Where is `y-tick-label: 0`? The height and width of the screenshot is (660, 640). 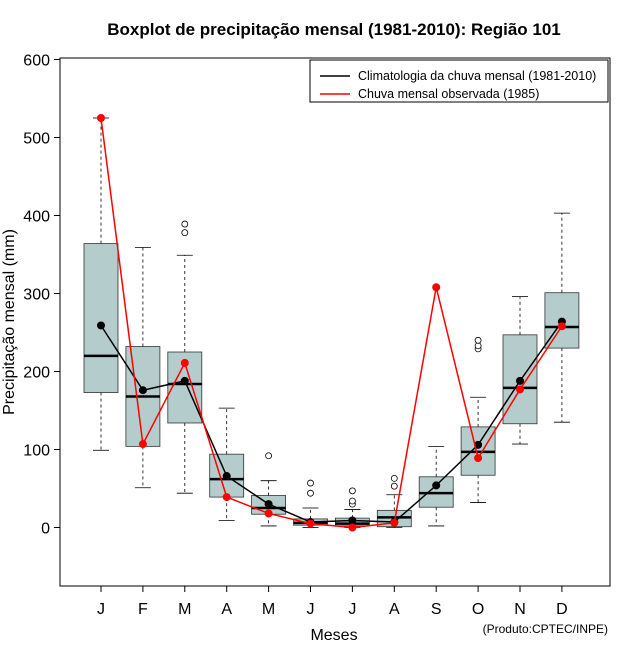 y-tick-label: 0 is located at coordinates (45, 529).